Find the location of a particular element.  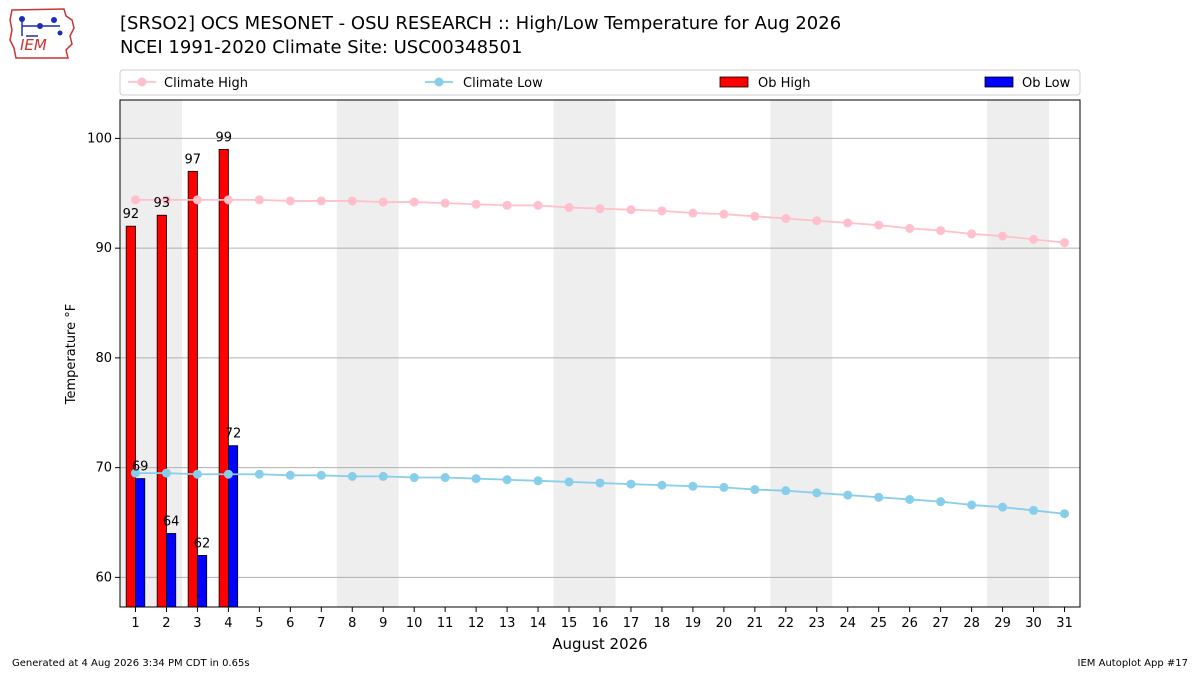

legend-climate-low-marker is located at coordinates (439, 82).